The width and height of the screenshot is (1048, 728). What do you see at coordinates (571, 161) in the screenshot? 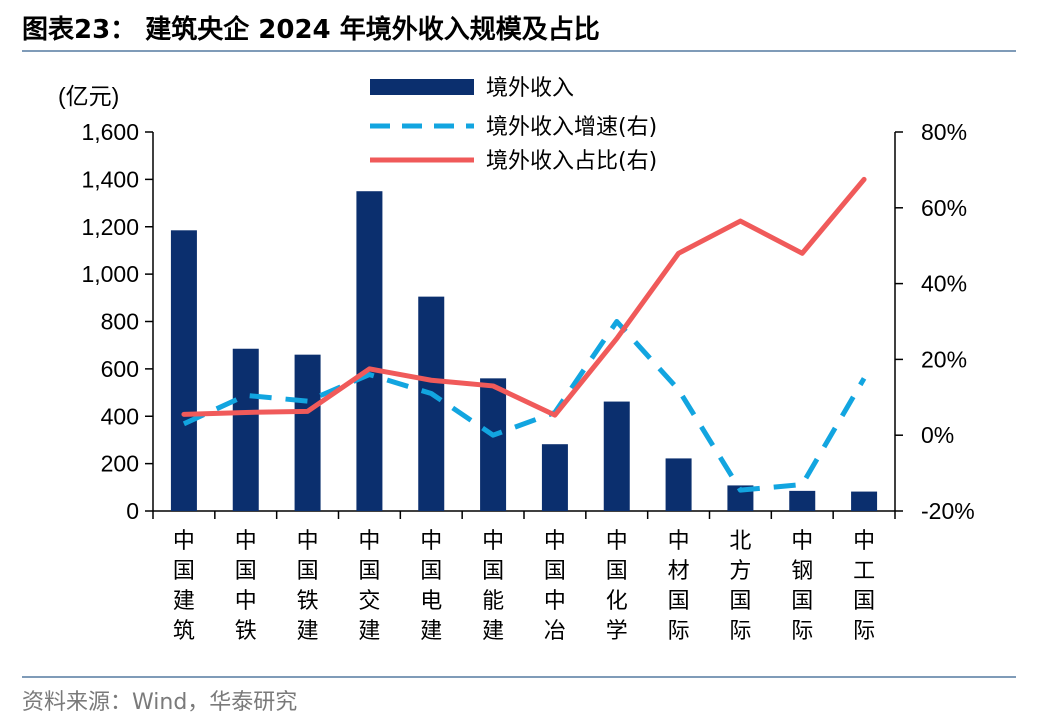
I see `legend-label: 境外收入占比(右)` at bounding box center [571, 161].